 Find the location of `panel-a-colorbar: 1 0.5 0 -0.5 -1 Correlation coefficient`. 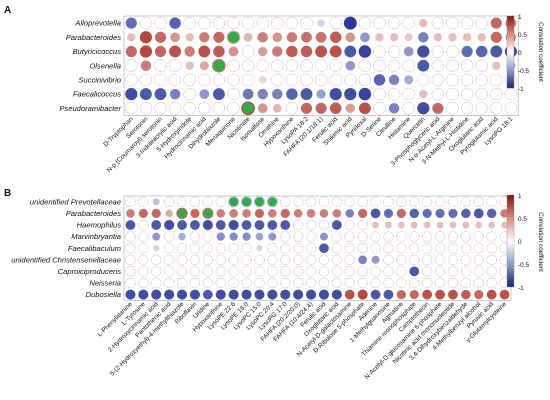

panel-a-colorbar: 1 0.5 0 -0.5 -1 Correlation coefficient is located at coordinates (525, 53).